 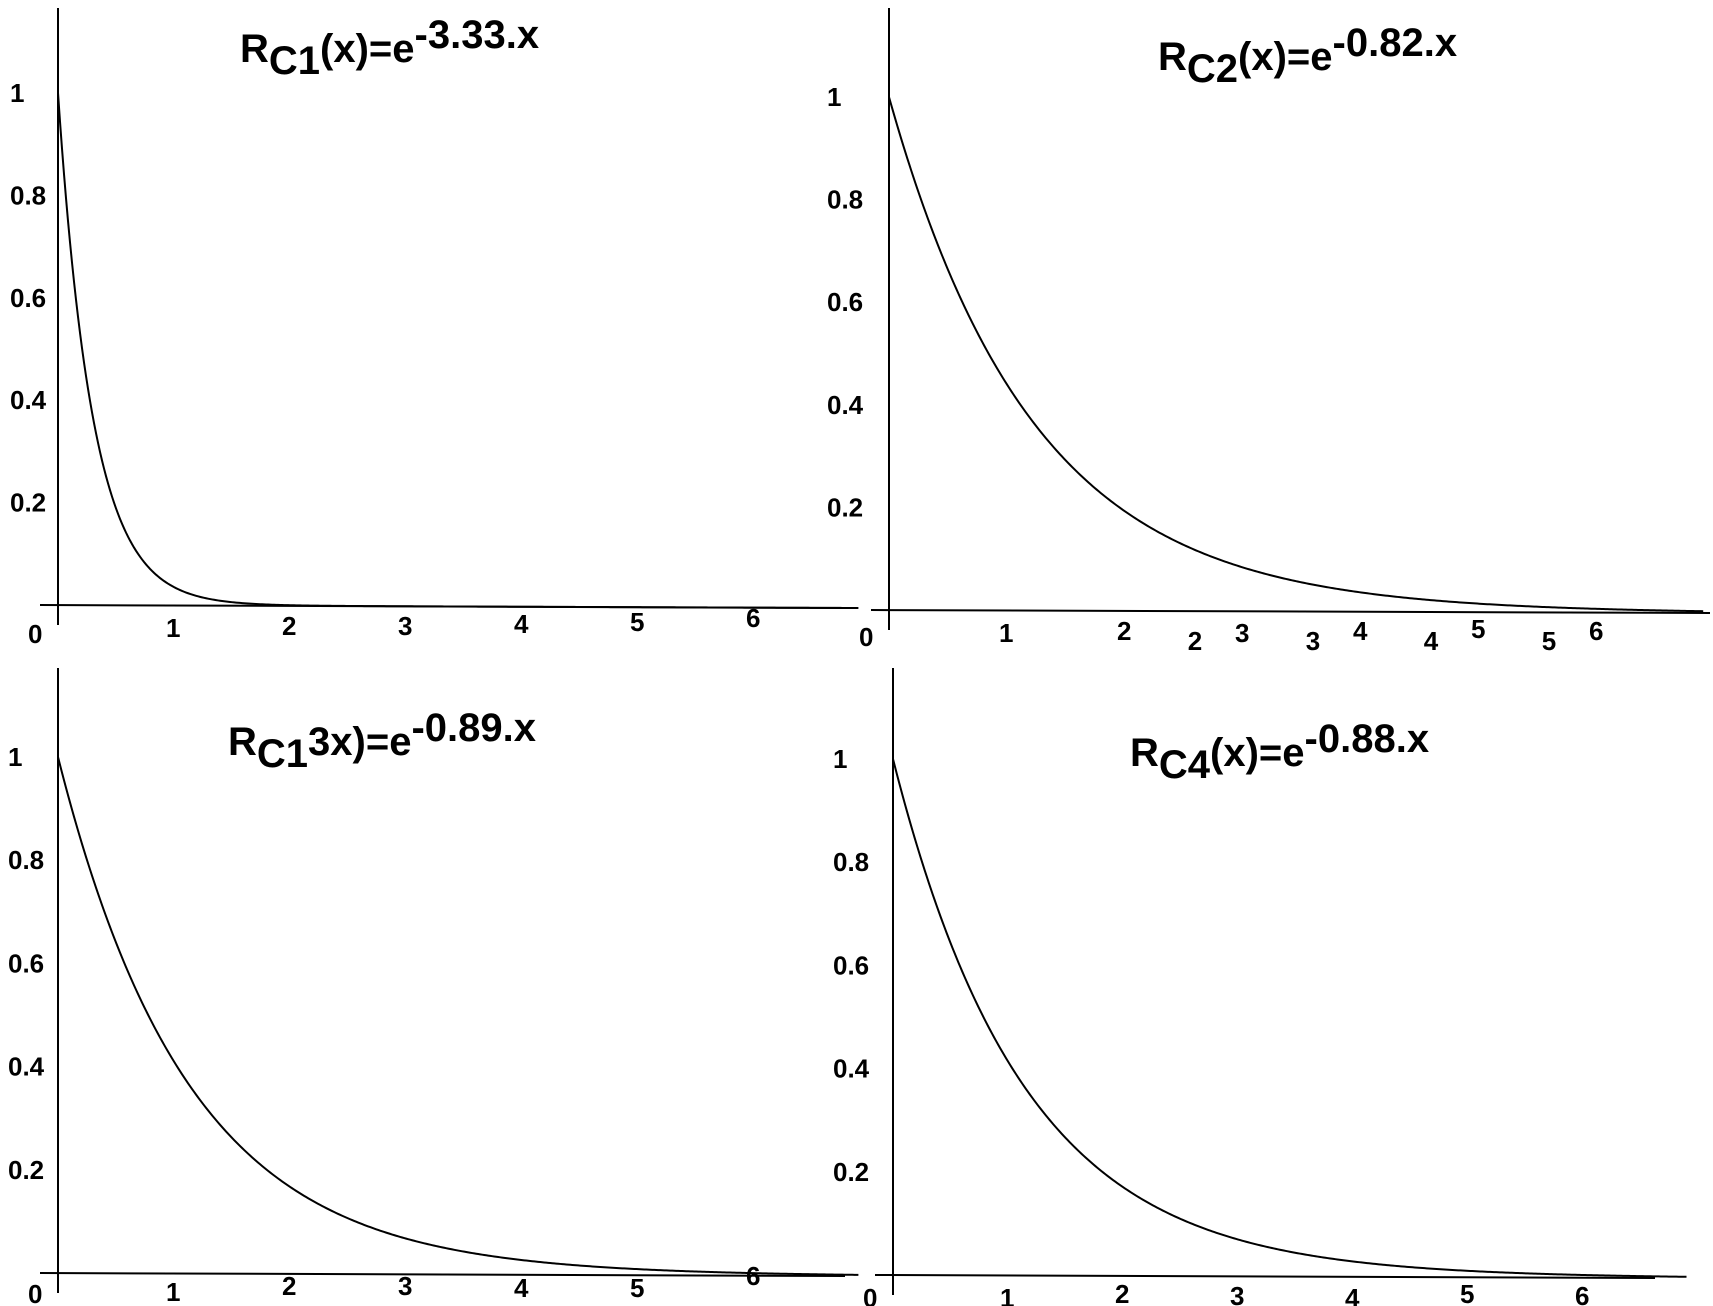 I want to click on title-sup: -0.82.x, so click(x=1395, y=43).